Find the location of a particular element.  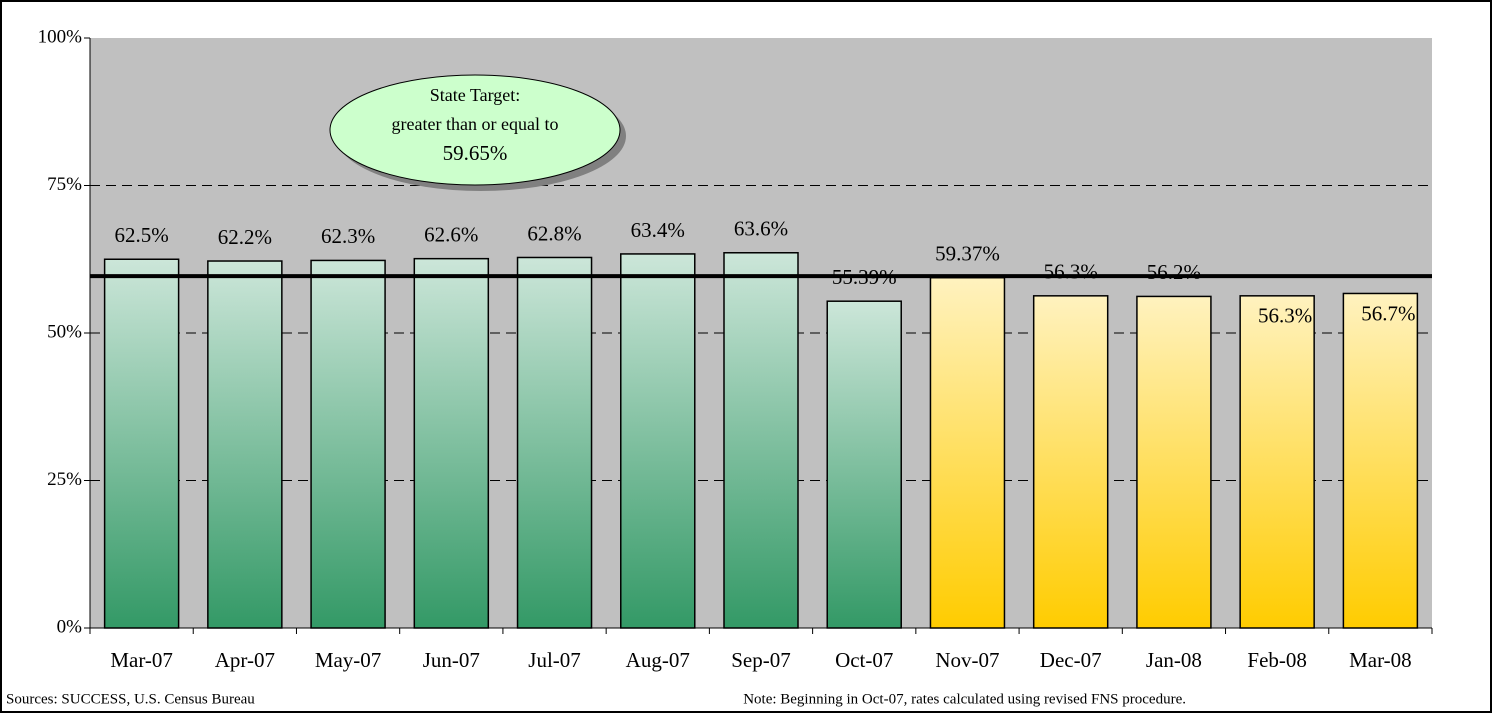

x-tick-label: May-07 is located at coordinates (348, 660).